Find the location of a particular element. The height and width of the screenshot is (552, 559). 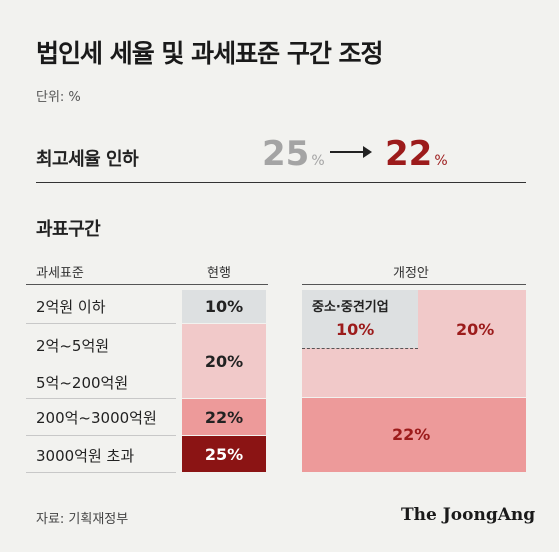

header-rule-right is located at coordinates (414, 284).